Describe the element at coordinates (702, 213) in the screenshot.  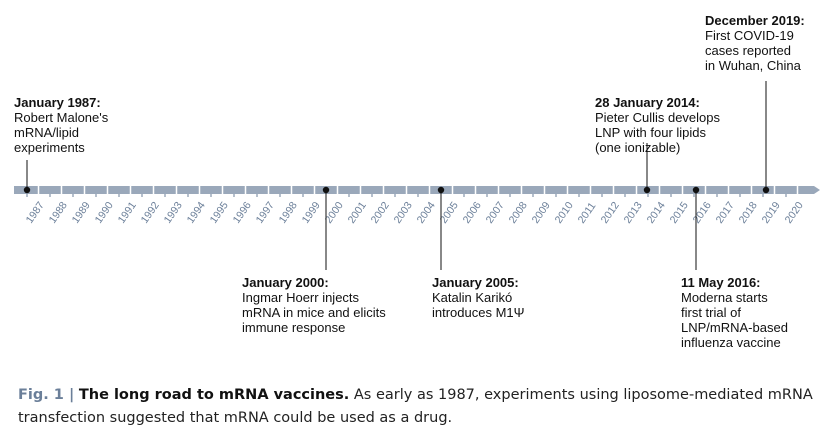
I see `year-label: 2016` at that location.